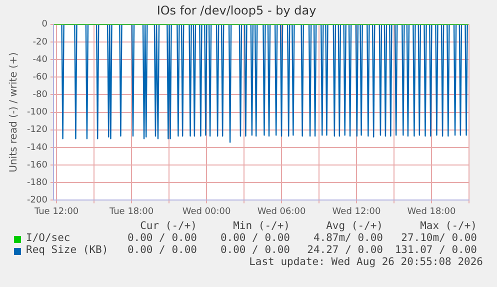  What do you see at coordinates (448, 226) in the screenshot?
I see `text: Max (-/+)` at bounding box center [448, 226].